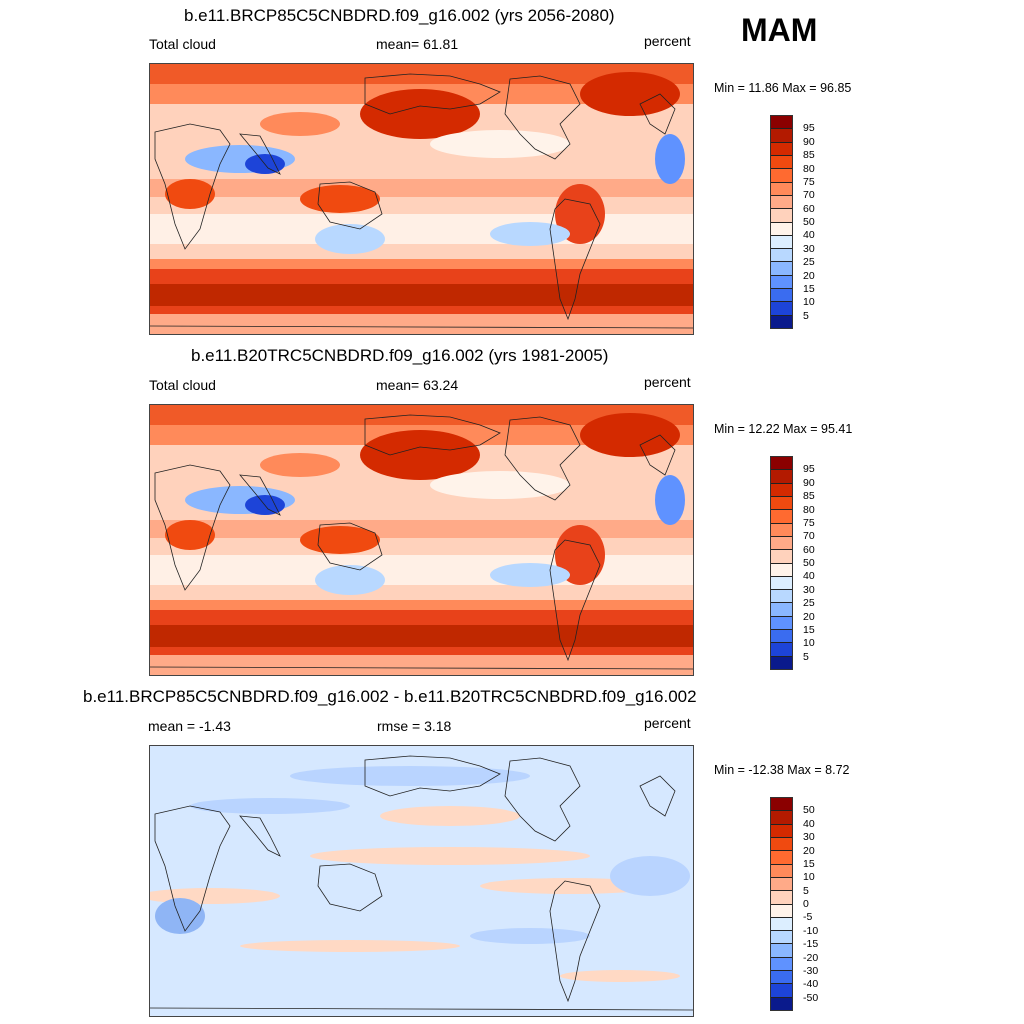  I want to click on colorbar-tick-label: 80, so click(809, 509).